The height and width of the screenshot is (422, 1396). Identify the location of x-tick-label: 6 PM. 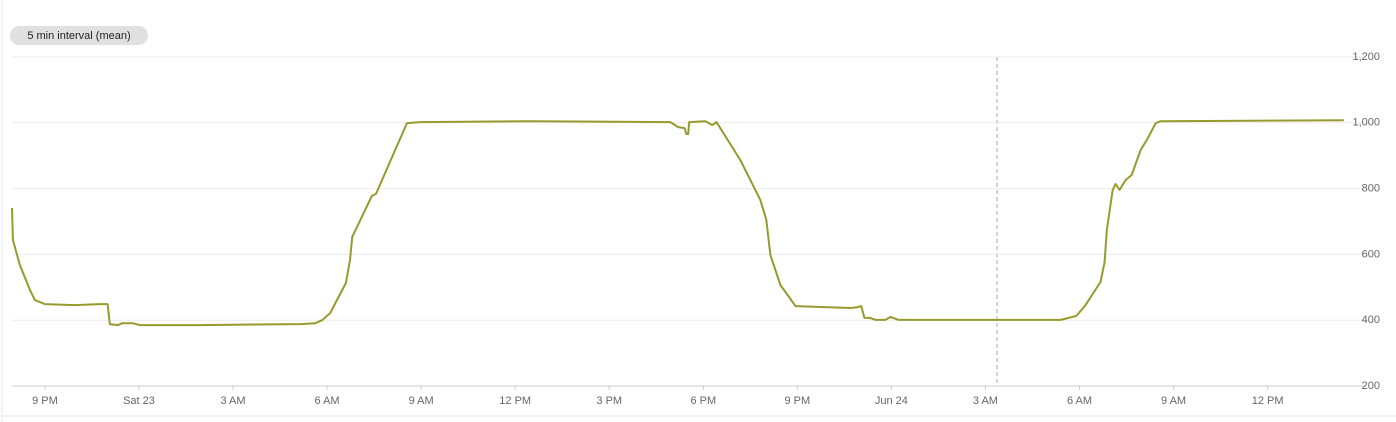
(703, 401).